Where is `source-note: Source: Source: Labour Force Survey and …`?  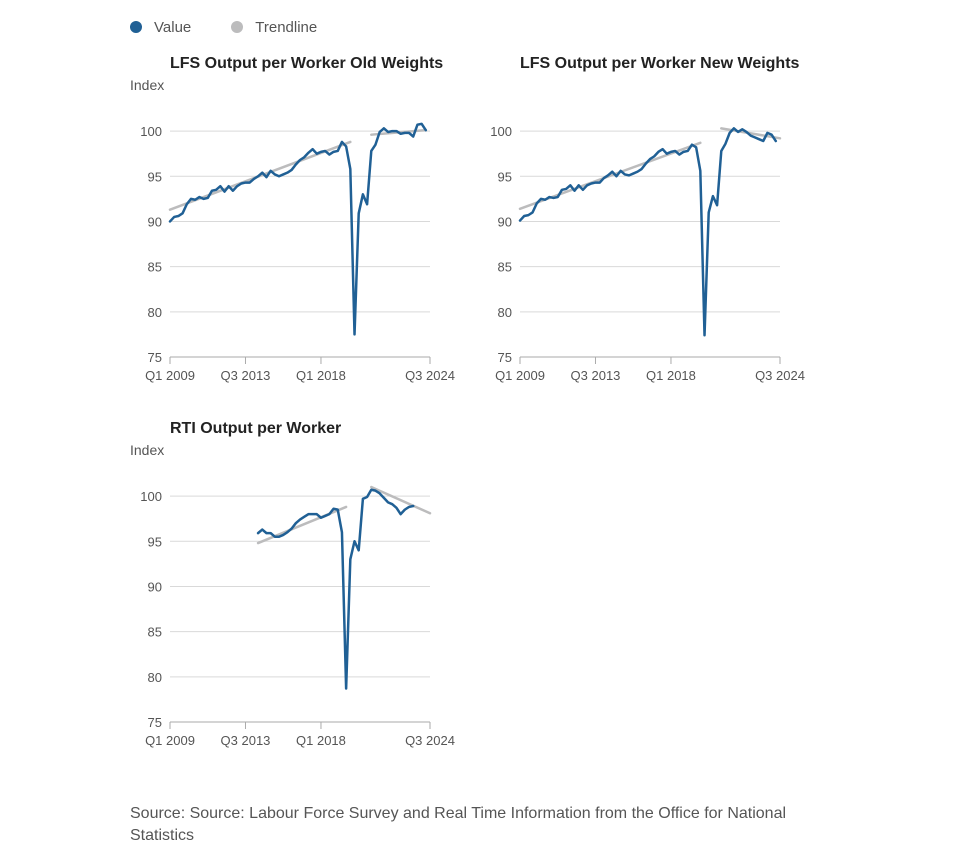
source-note: Source: Source: Labour Force Survey and … is located at coordinates (458, 824).